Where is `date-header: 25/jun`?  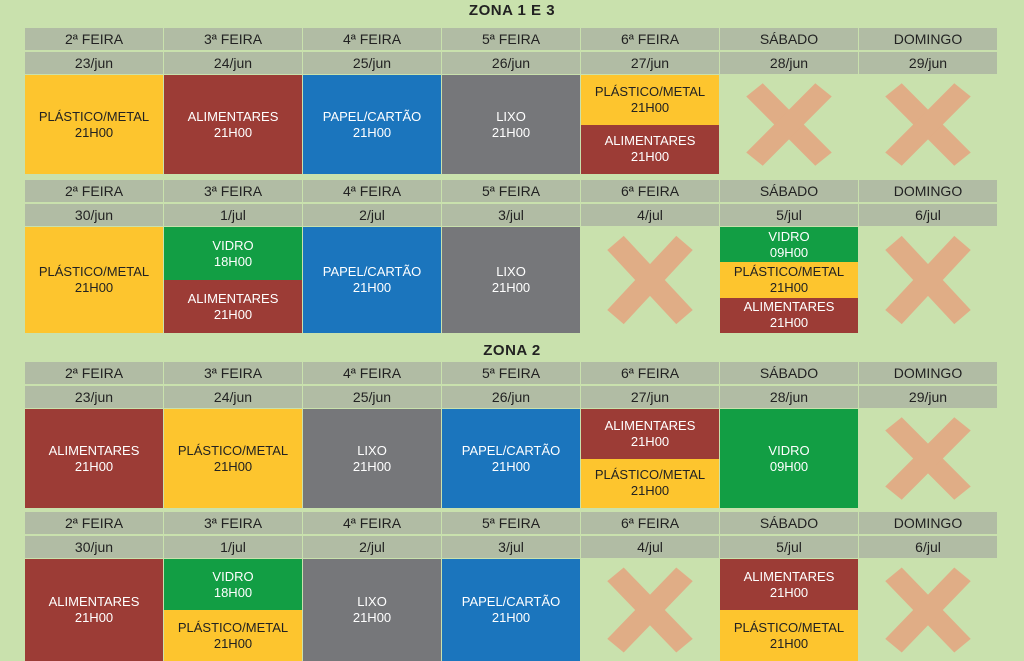 date-header: 25/jun is located at coordinates (372, 63).